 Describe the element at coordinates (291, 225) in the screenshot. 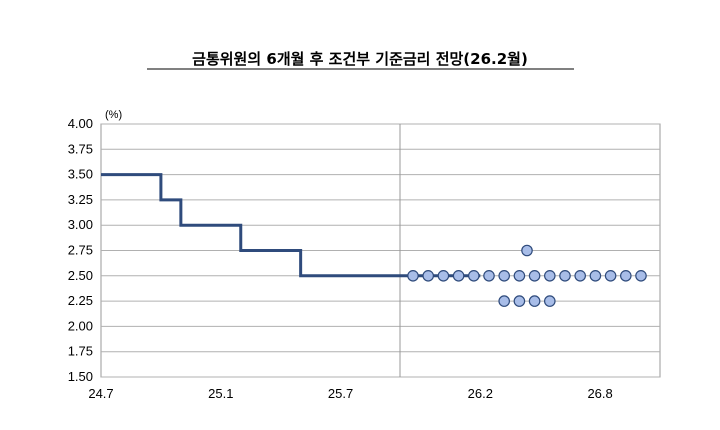

I see `rate-step-line` at that location.